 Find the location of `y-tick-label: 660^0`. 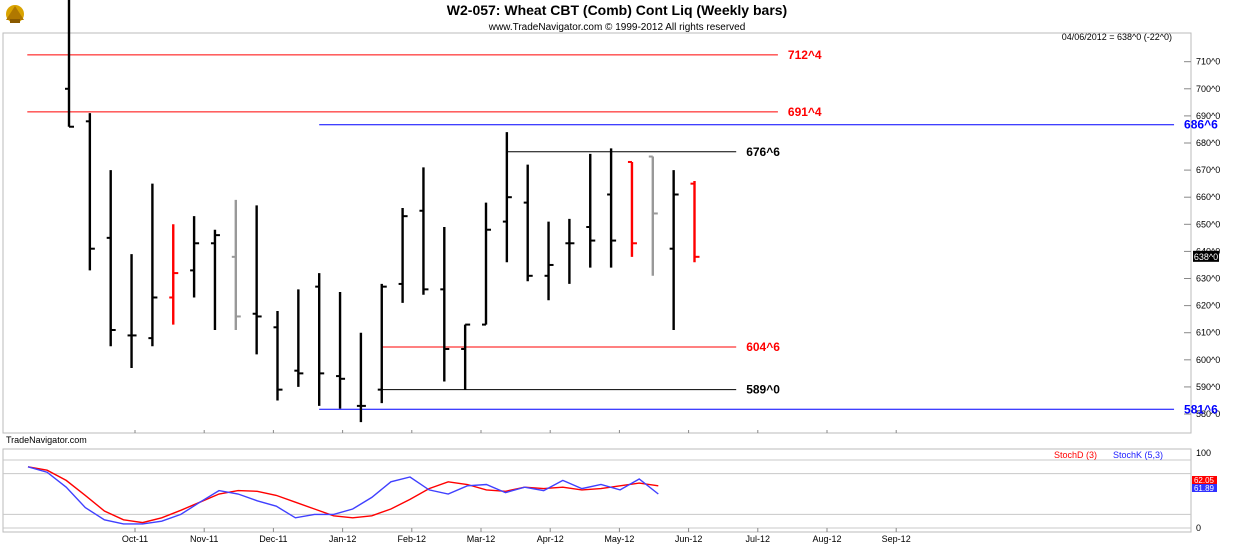

y-tick-label: 660^0 is located at coordinates (1208, 197).